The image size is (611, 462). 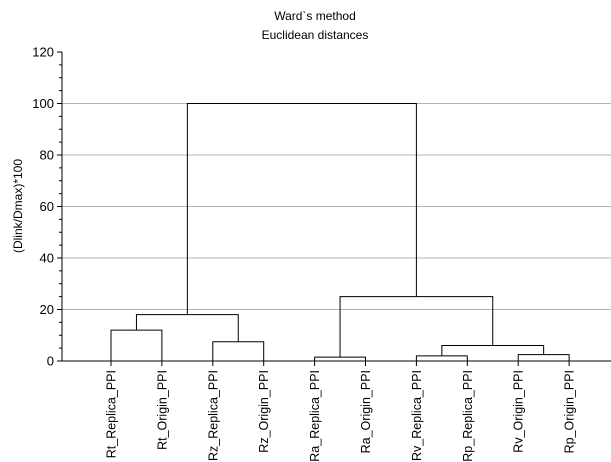 What do you see at coordinates (18, 206) in the screenshot?
I see `y-axis-title: (Dlink/Dmax)*100` at bounding box center [18, 206].